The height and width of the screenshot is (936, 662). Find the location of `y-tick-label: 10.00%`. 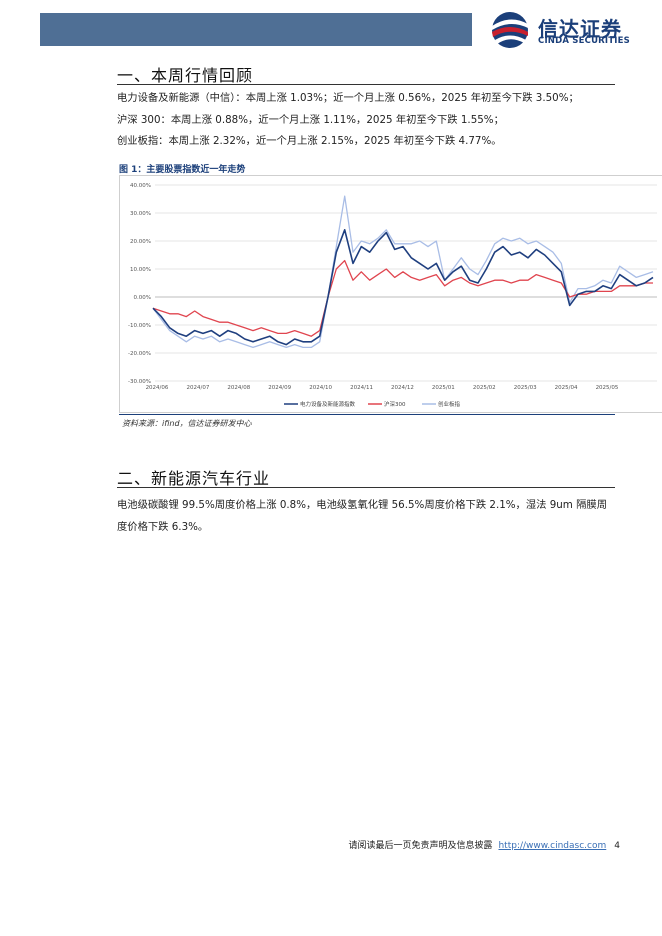

y-tick-label: 10.00% is located at coordinates (140, 270).